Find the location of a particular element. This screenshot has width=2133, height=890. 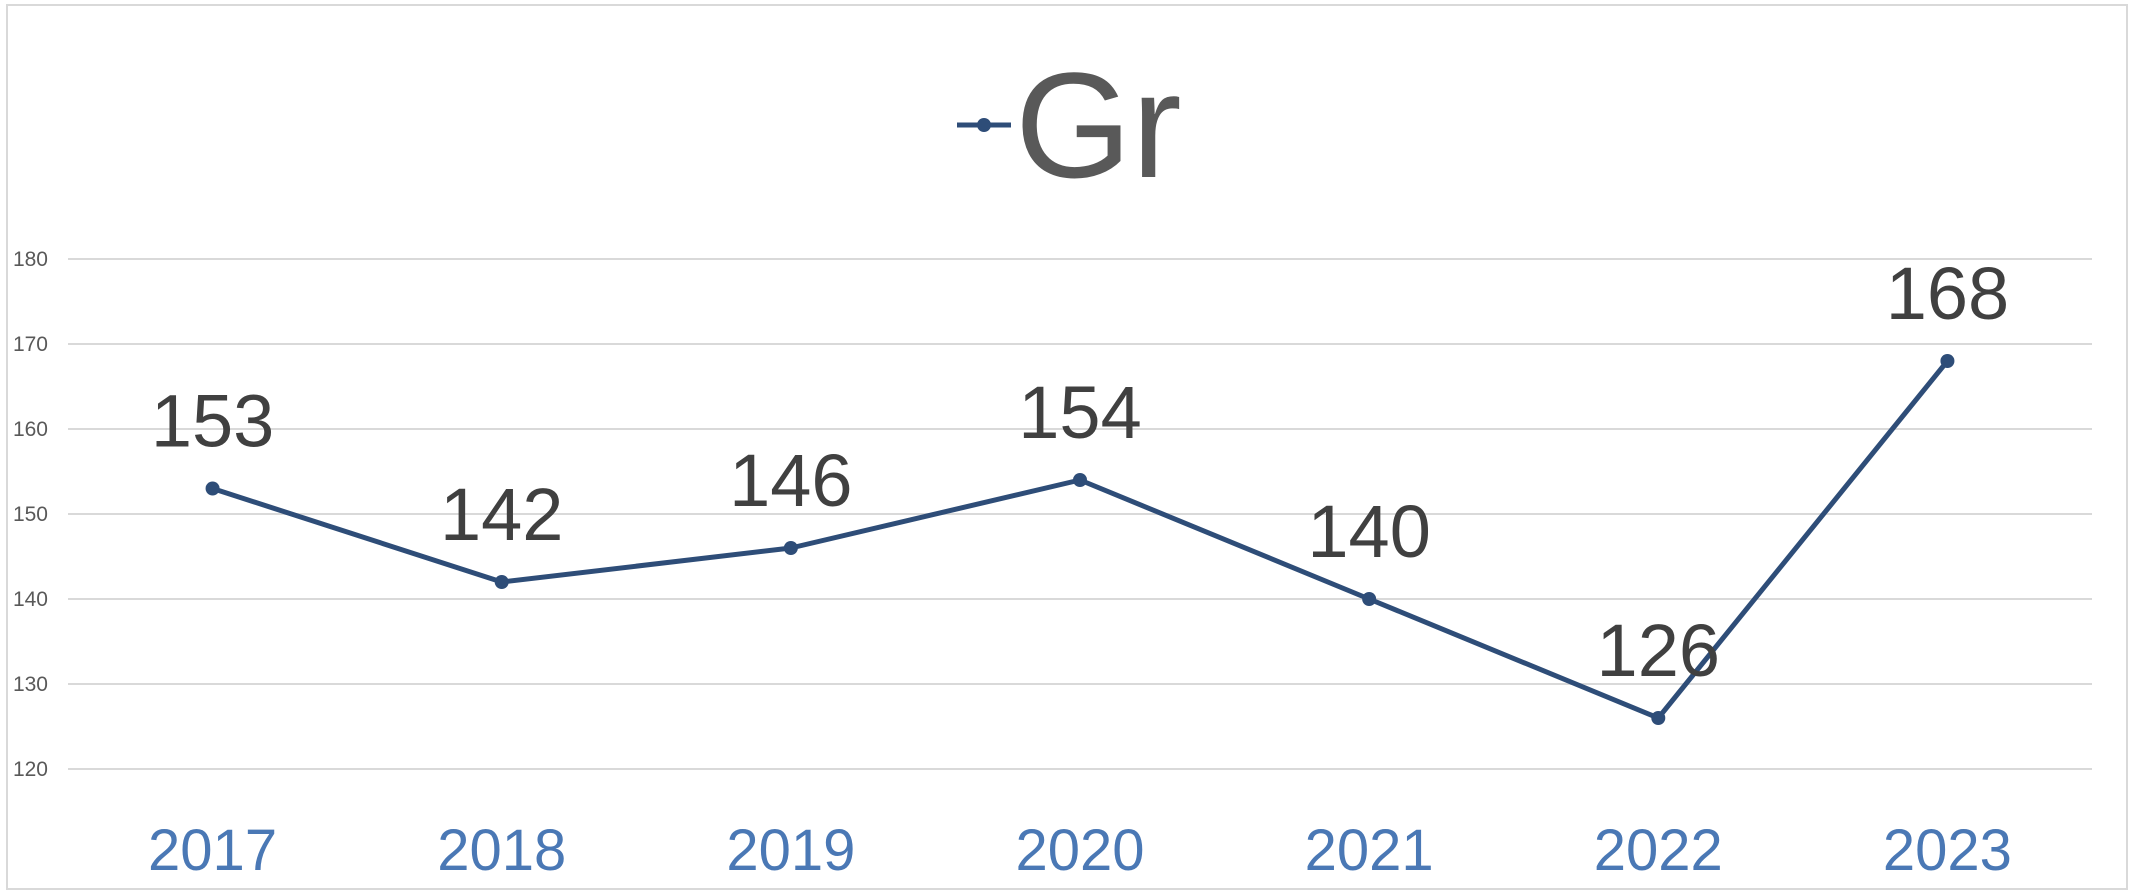

y-tick-label: 130 is located at coordinates (30, 684).